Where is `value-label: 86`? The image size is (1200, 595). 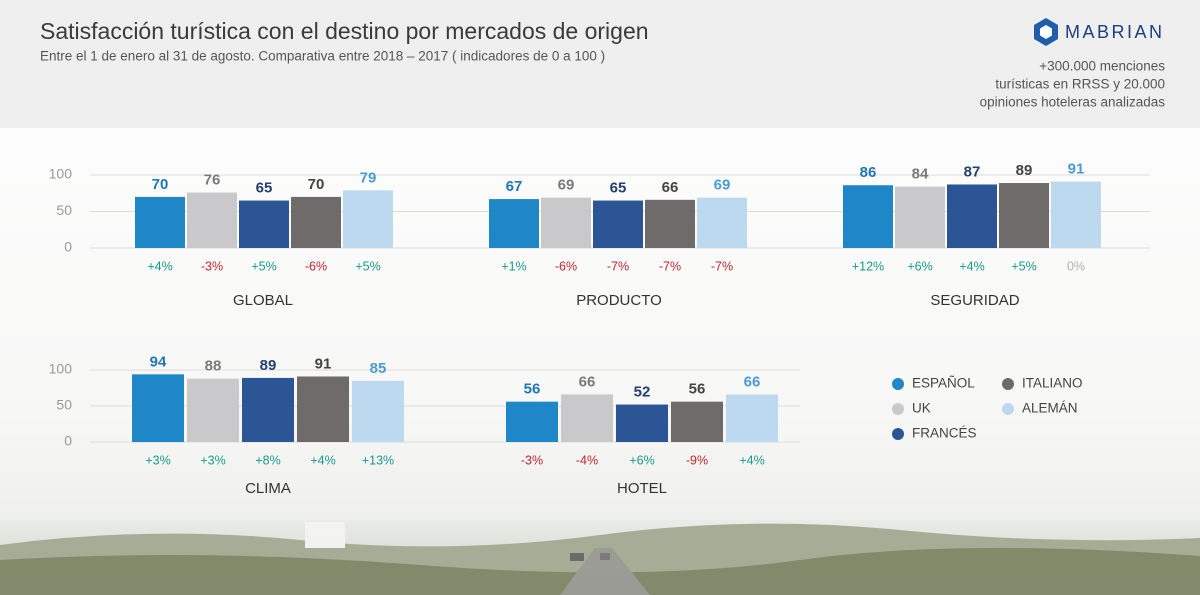 value-label: 86 is located at coordinates (868, 172).